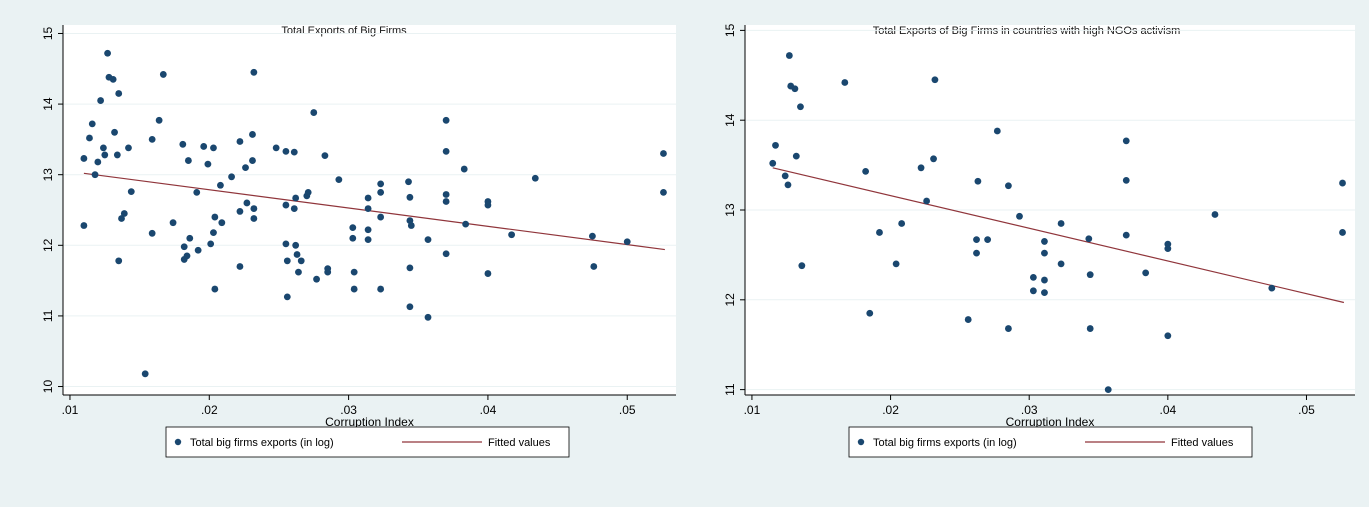 The height and width of the screenshot is (507, 1369). What do you see at coordinates (209, 410) in the screenshot?
I see `x-tick-label: .02` at bounding box center [209, 410].